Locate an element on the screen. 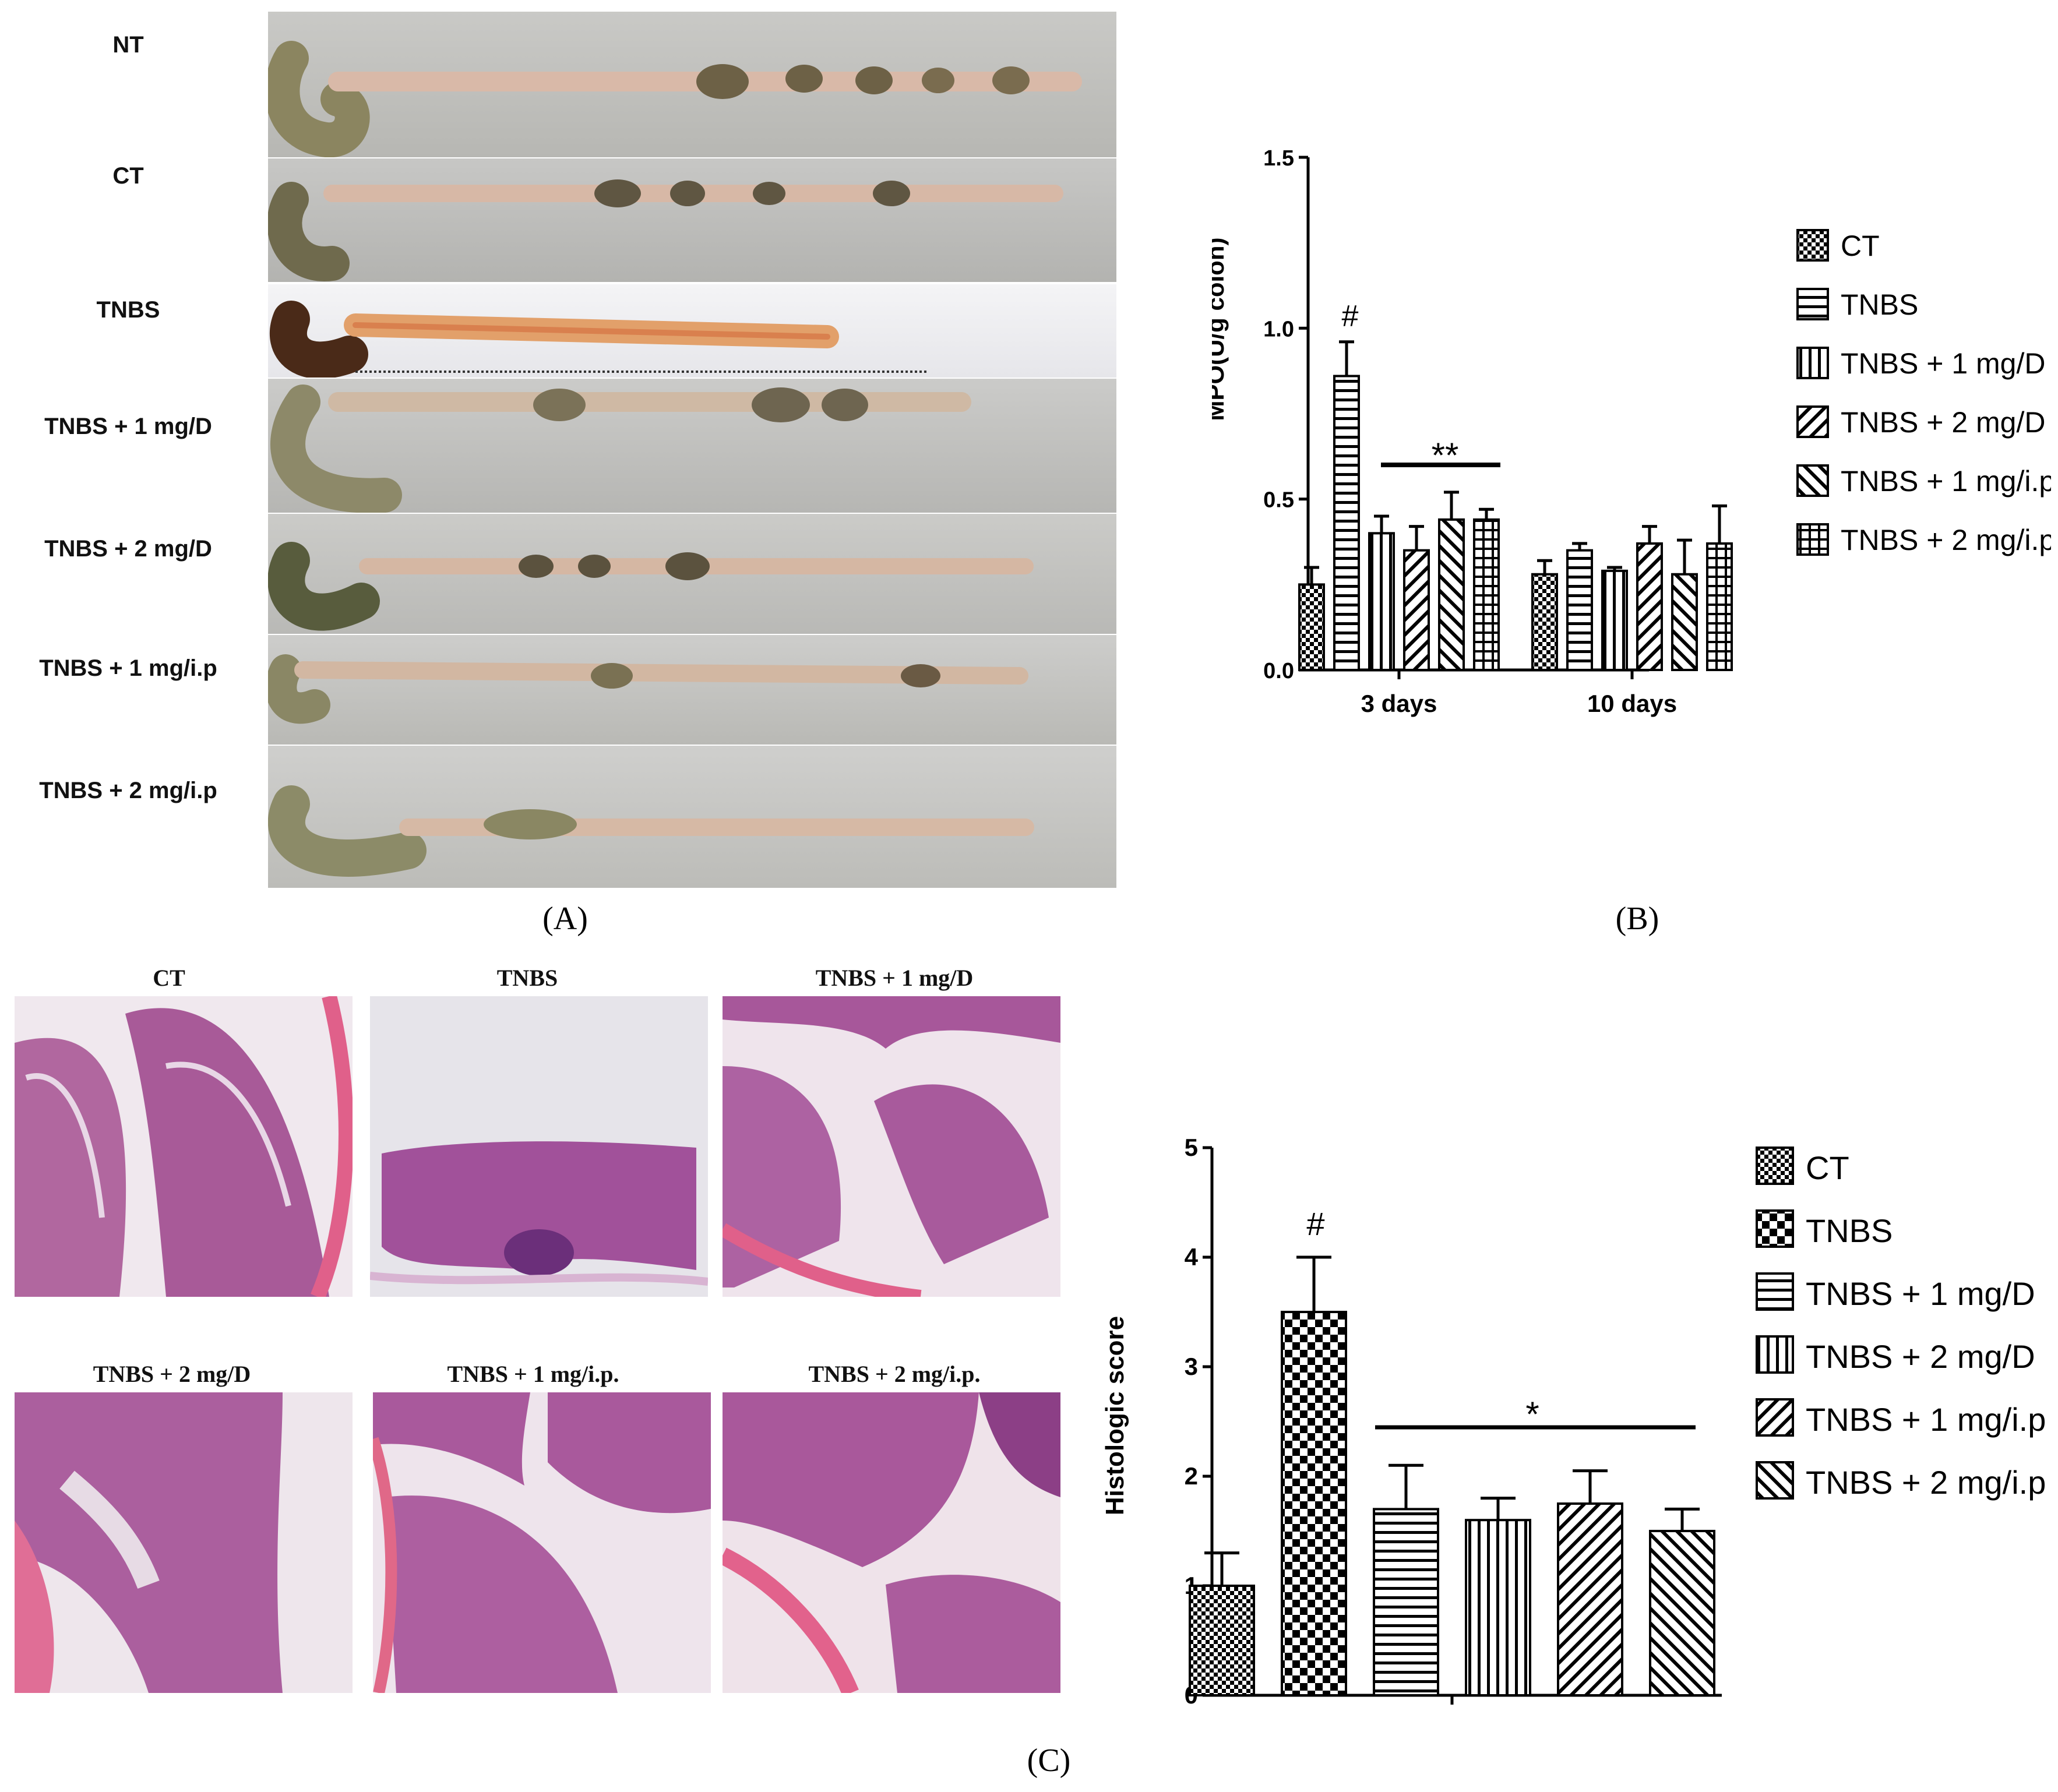 The image size is (2058, 1792). histo-axes: 012345 is located at coordinates (1453, 1421).